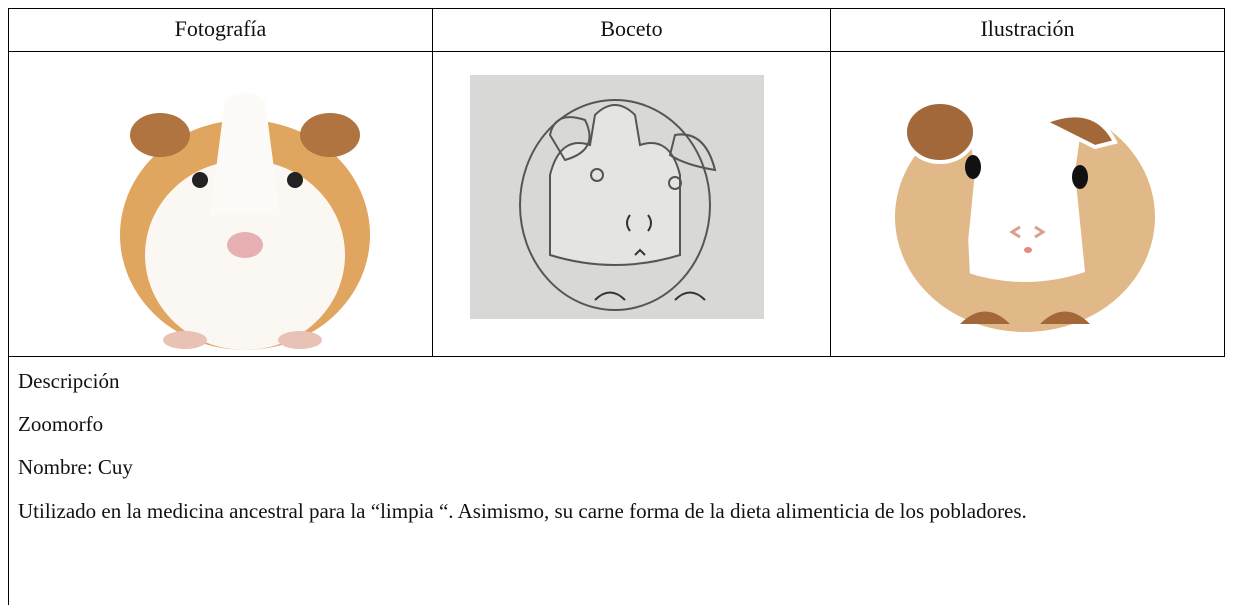  I want to click on description-line: Zoomorfo, so click(61, 424).